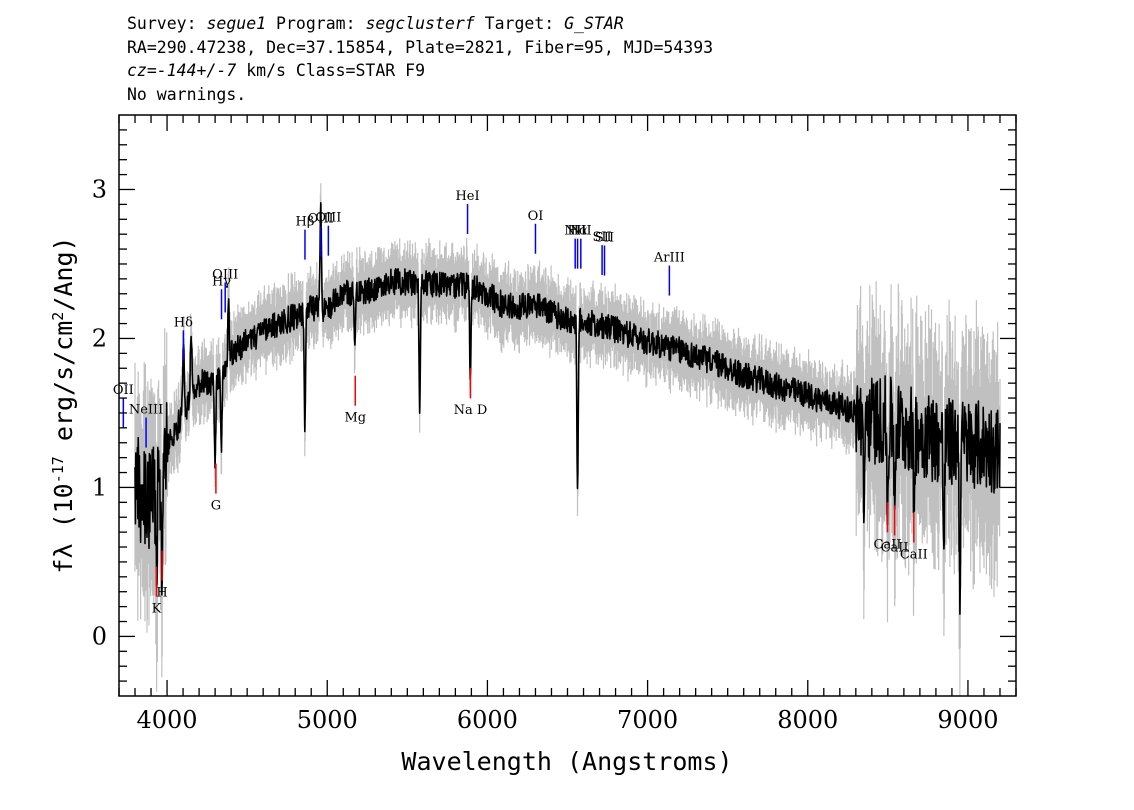  Describe the element at coordinates (146, 410) in the screenshot. I see `emission-label-neiii: NeIII` at that location.